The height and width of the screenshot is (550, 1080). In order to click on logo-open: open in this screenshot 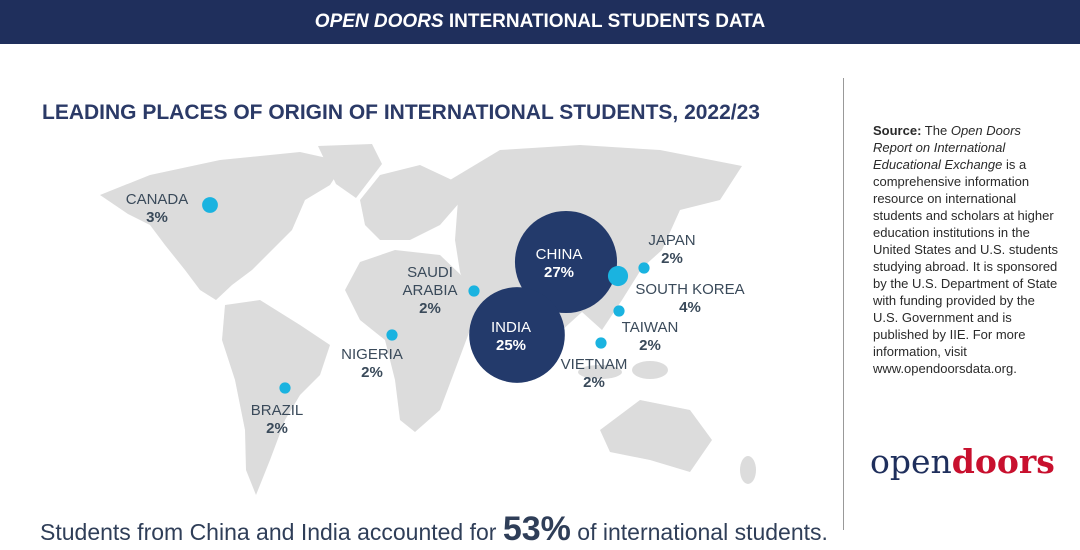, I will do `click(911, 461)`.